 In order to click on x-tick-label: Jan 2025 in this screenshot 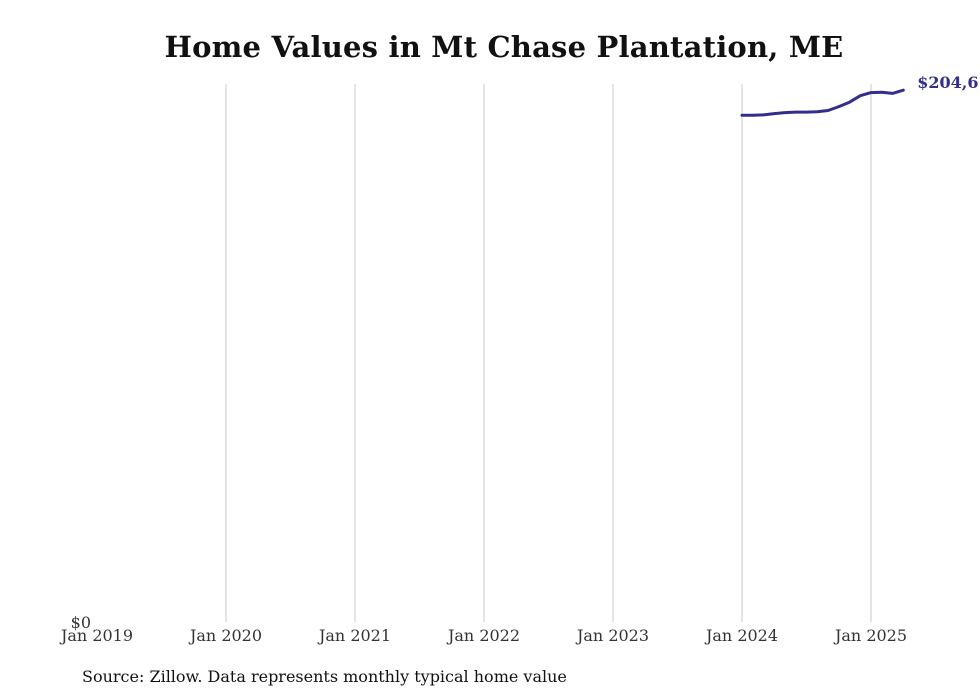, I will do `click(870, 635)`.